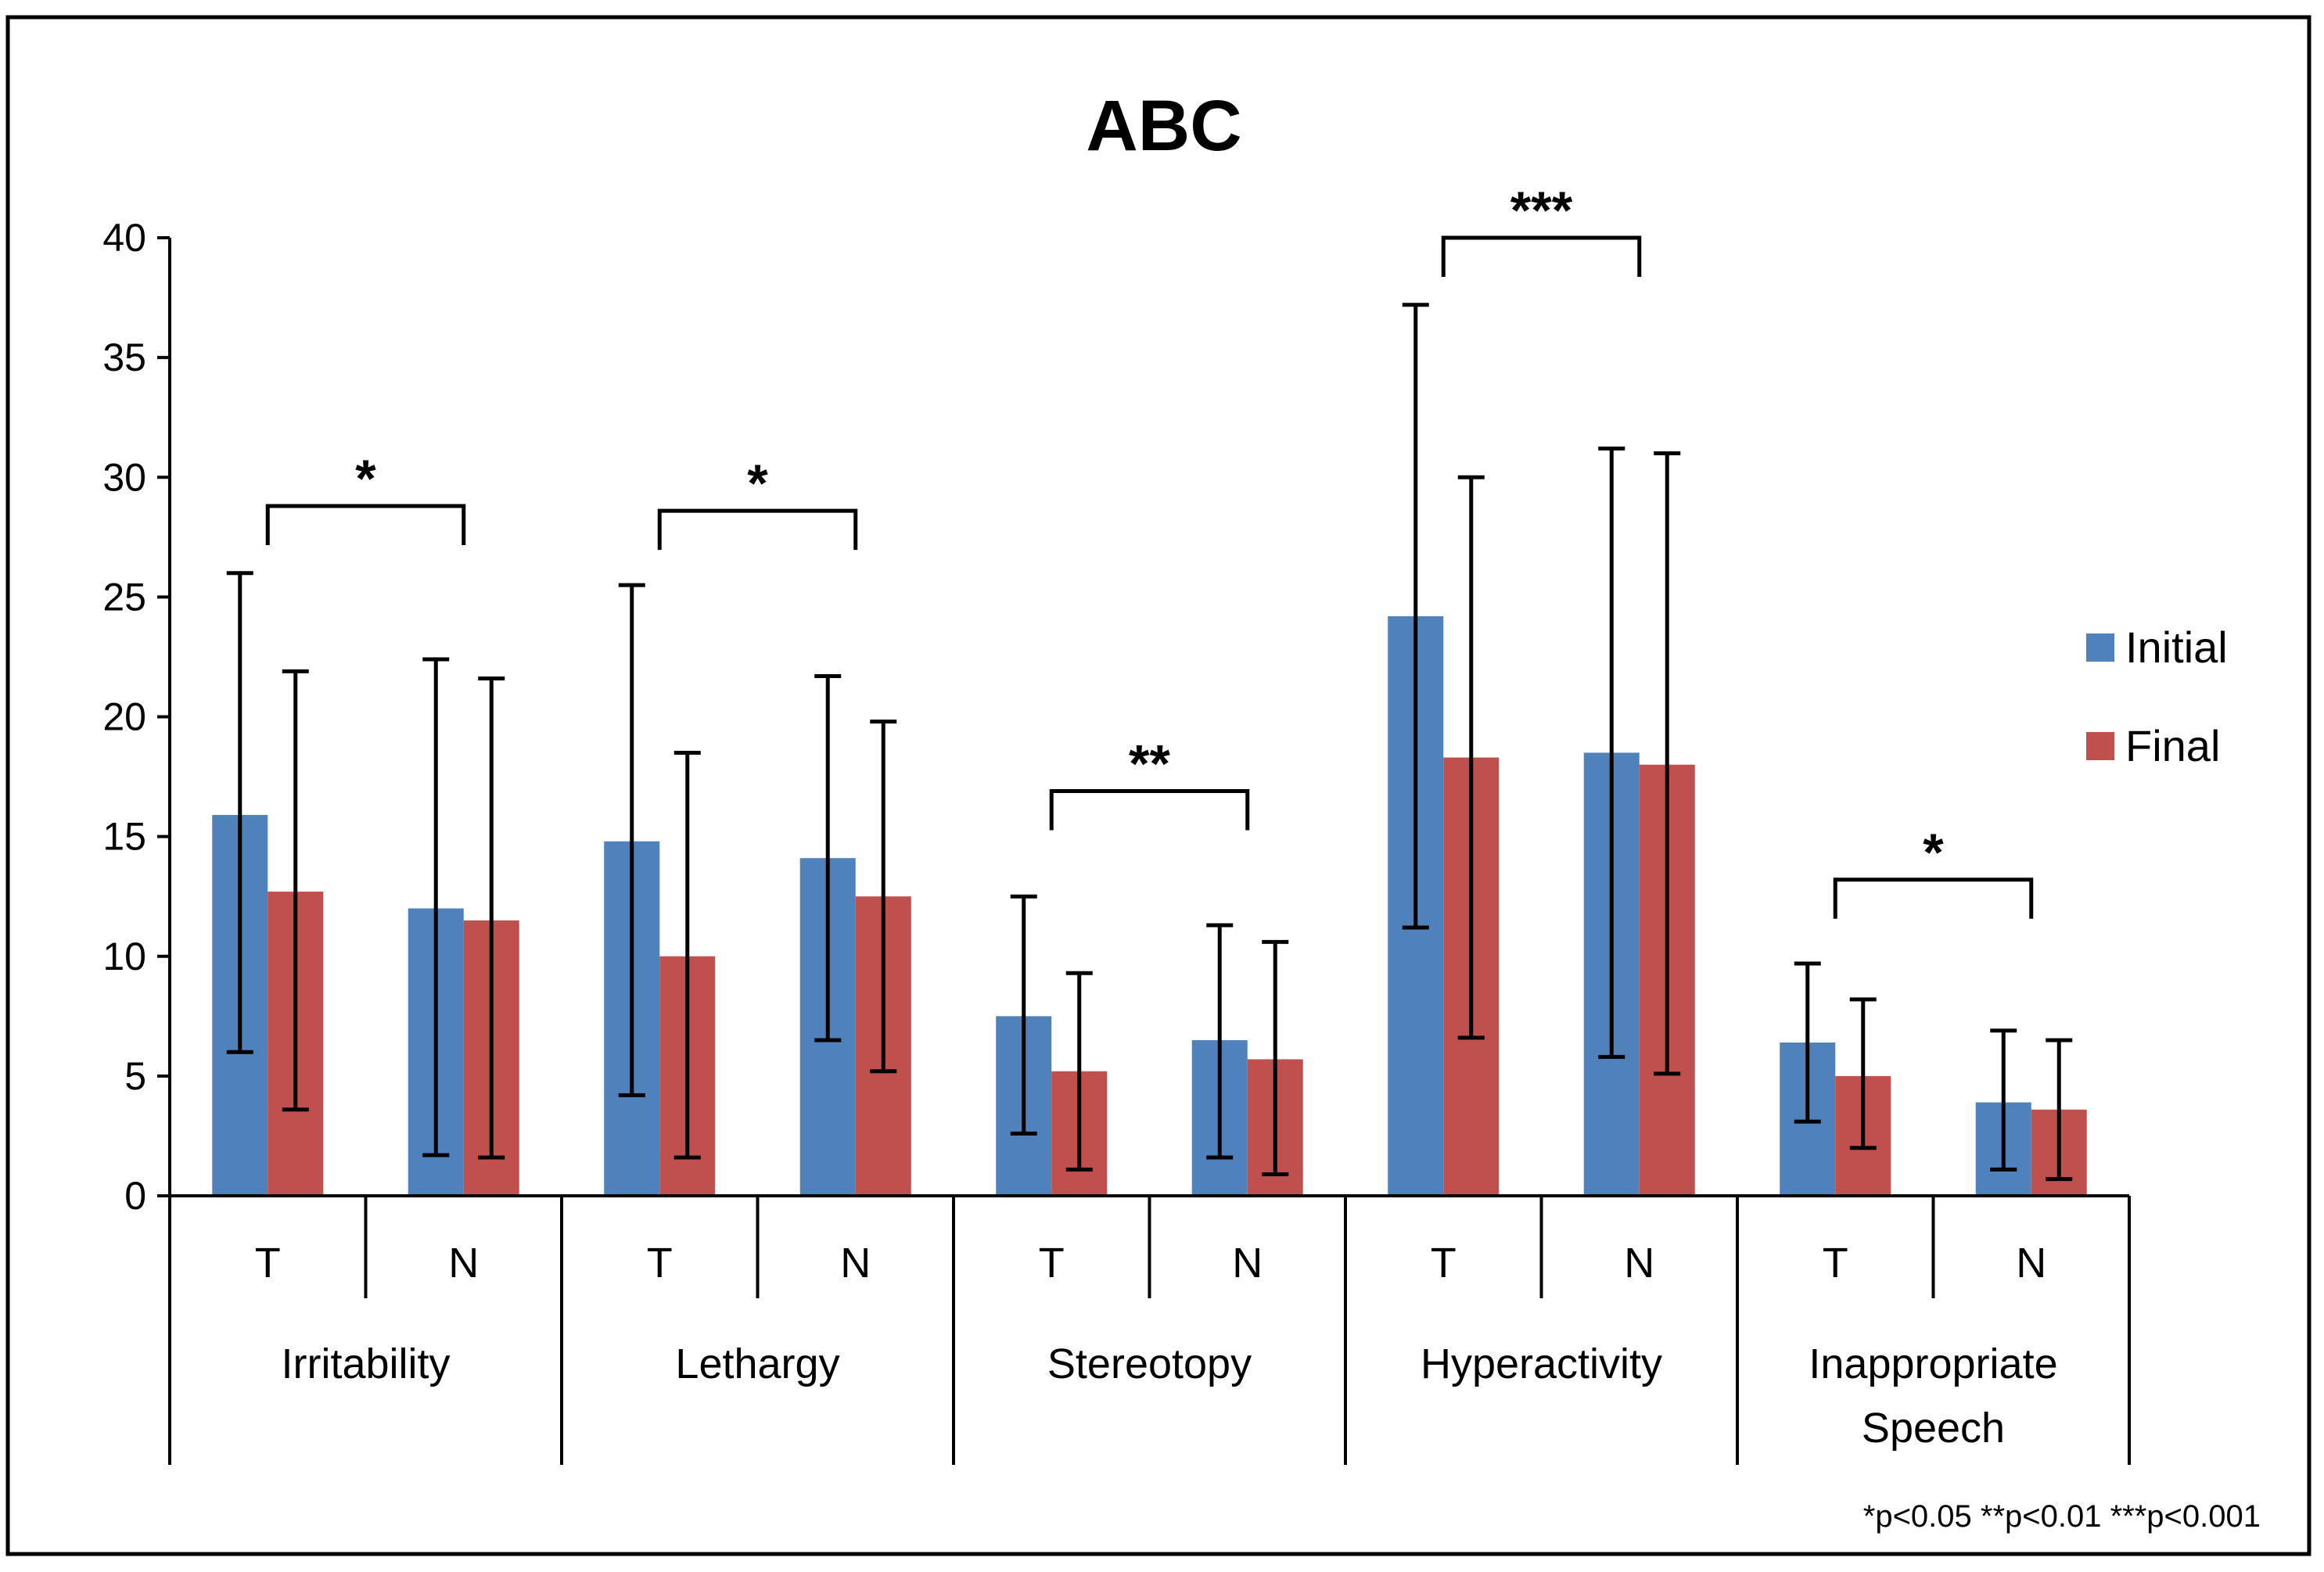 Image resolution: width=2324 pixels, height=1572 pixels. I want to click on y-tick-label: 30, so click(124, 477).